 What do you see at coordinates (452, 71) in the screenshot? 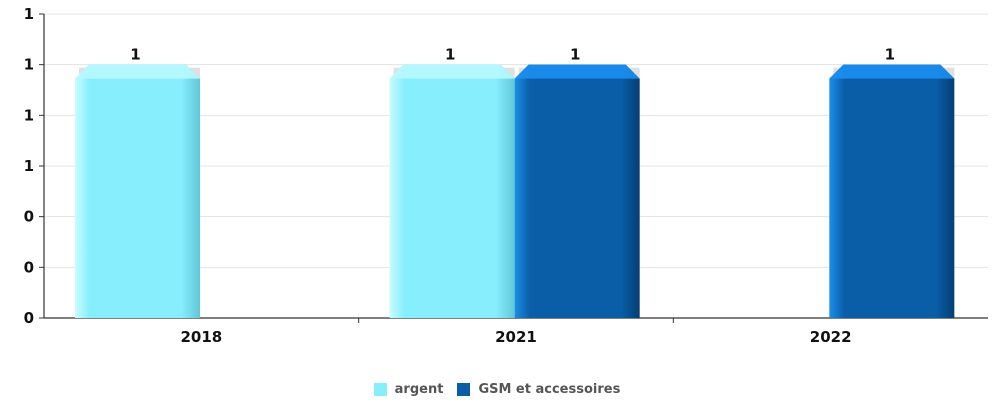
I see `bar-argent-2021-top` at bounding box center [452, 71].